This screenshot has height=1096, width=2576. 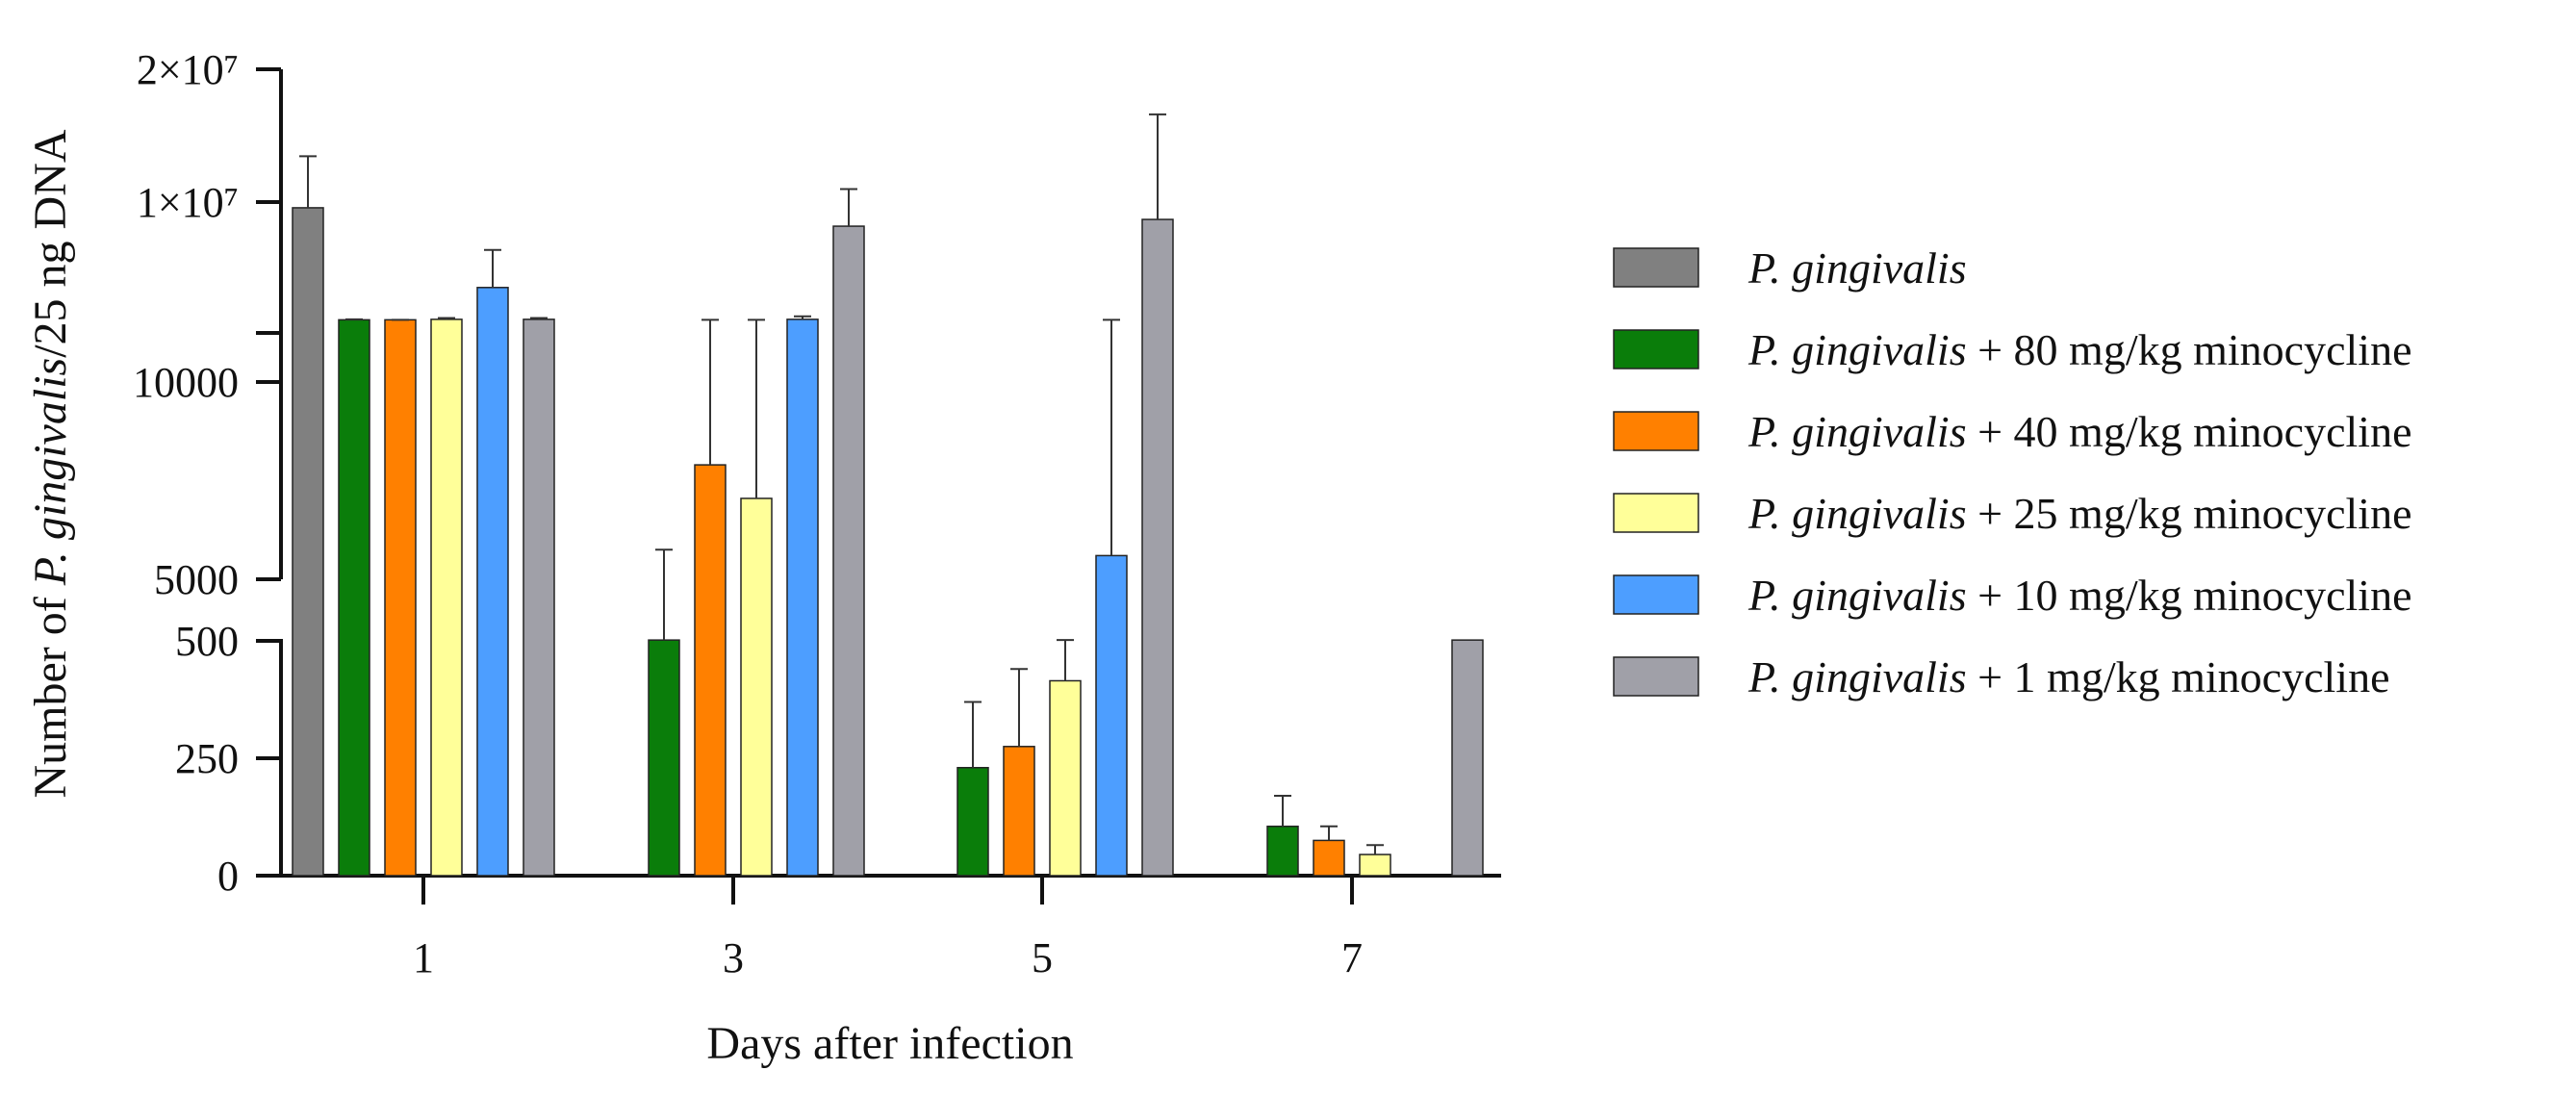 I want to click on x-tick-label: 5, so click(x=1042, y=957).